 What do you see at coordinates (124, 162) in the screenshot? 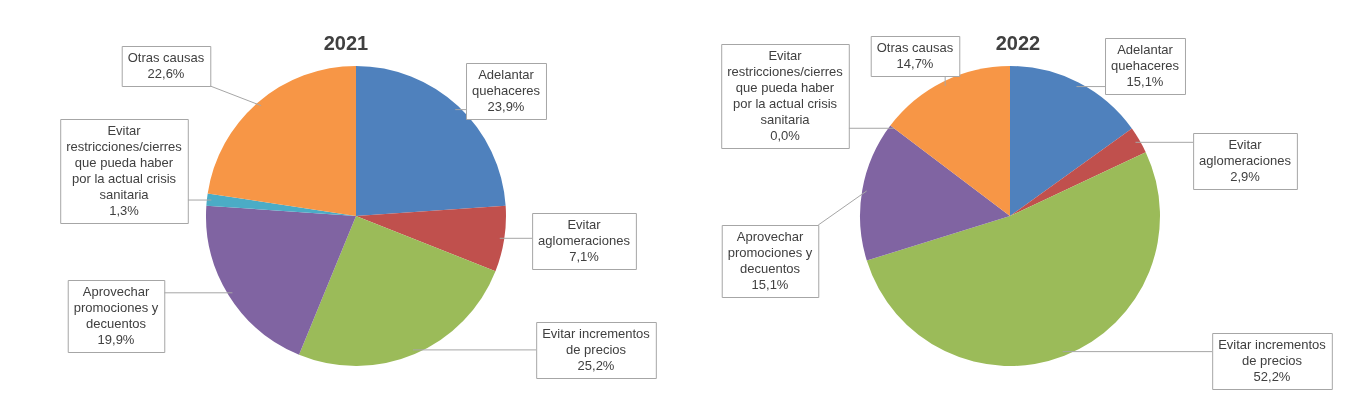
I see `slice-label: Evitar restricciones/cierres que pueda haber por la actual crisis sanitaria` at bounding box center [124, 162].